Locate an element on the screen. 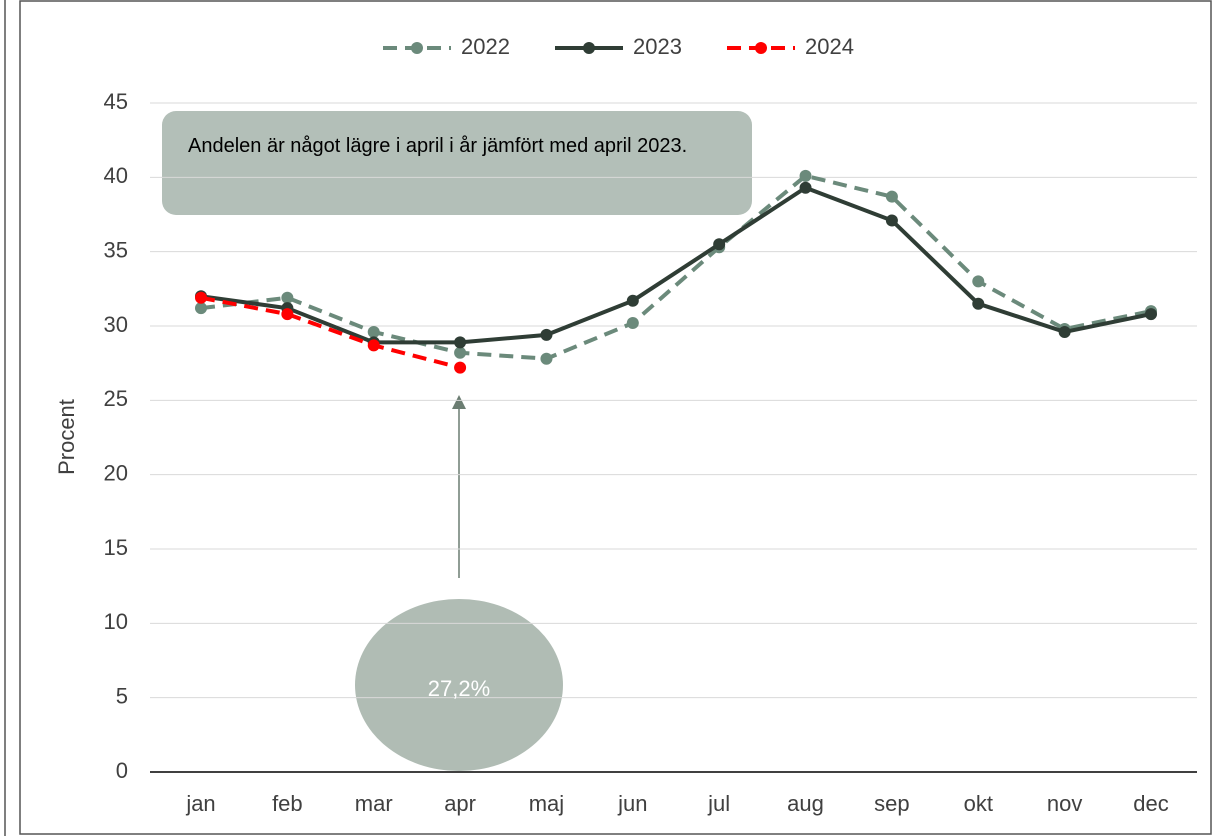 The image size is (1213, 836). x-tick-label: nov is located at coordinates (1064, 803).